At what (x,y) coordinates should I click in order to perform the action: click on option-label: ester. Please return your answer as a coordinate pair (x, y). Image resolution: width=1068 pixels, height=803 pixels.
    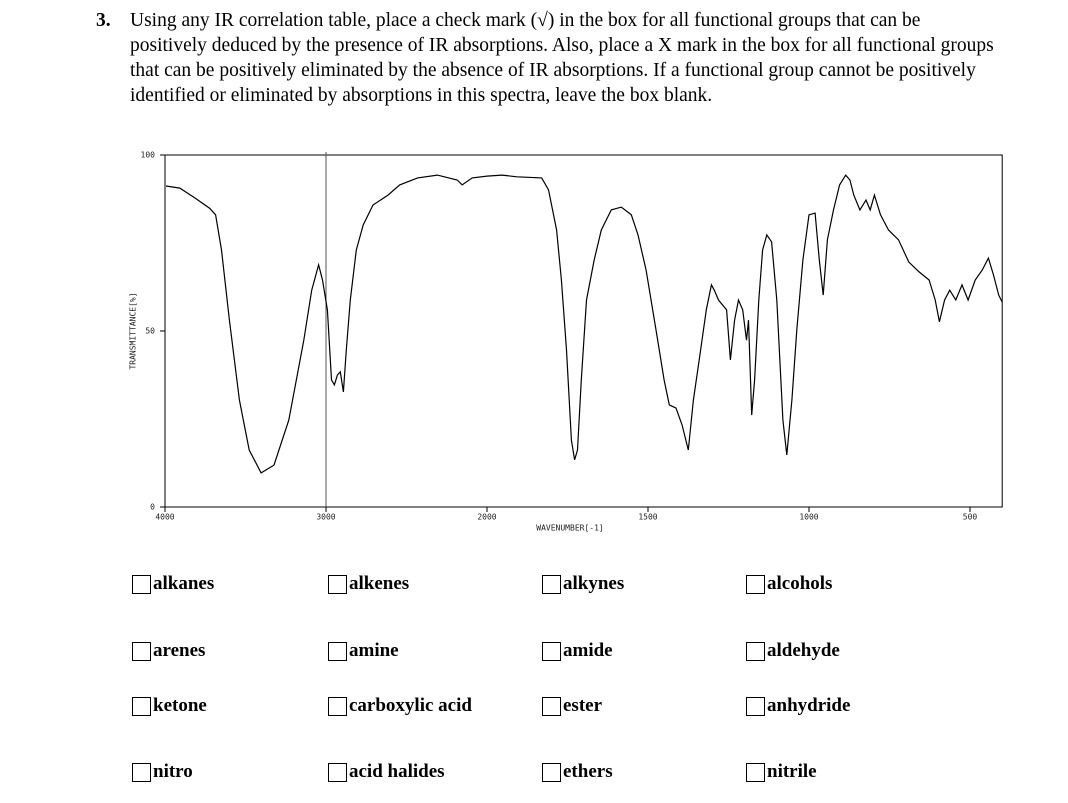
    Looking at the image, I should click on (583, 705).